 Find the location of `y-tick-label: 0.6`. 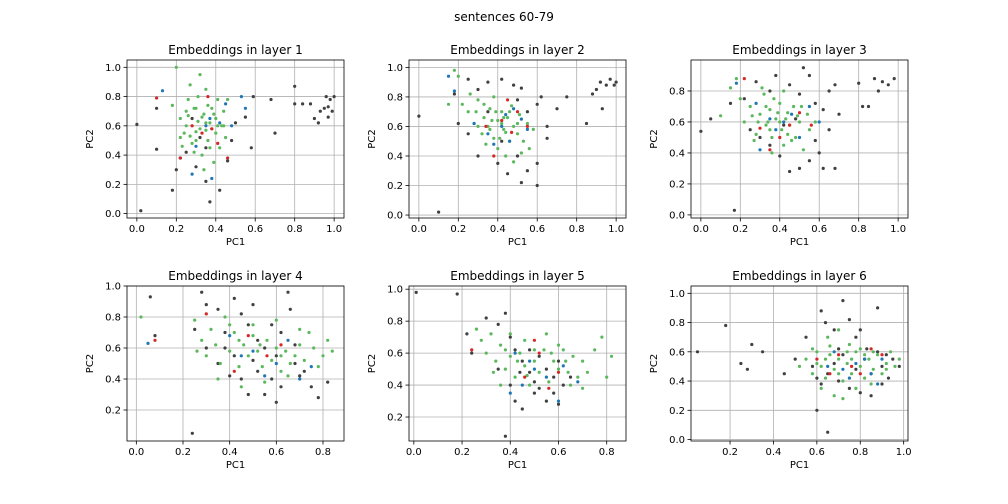

y-tick-label: 0.6 is located at coordinates (677, 352).